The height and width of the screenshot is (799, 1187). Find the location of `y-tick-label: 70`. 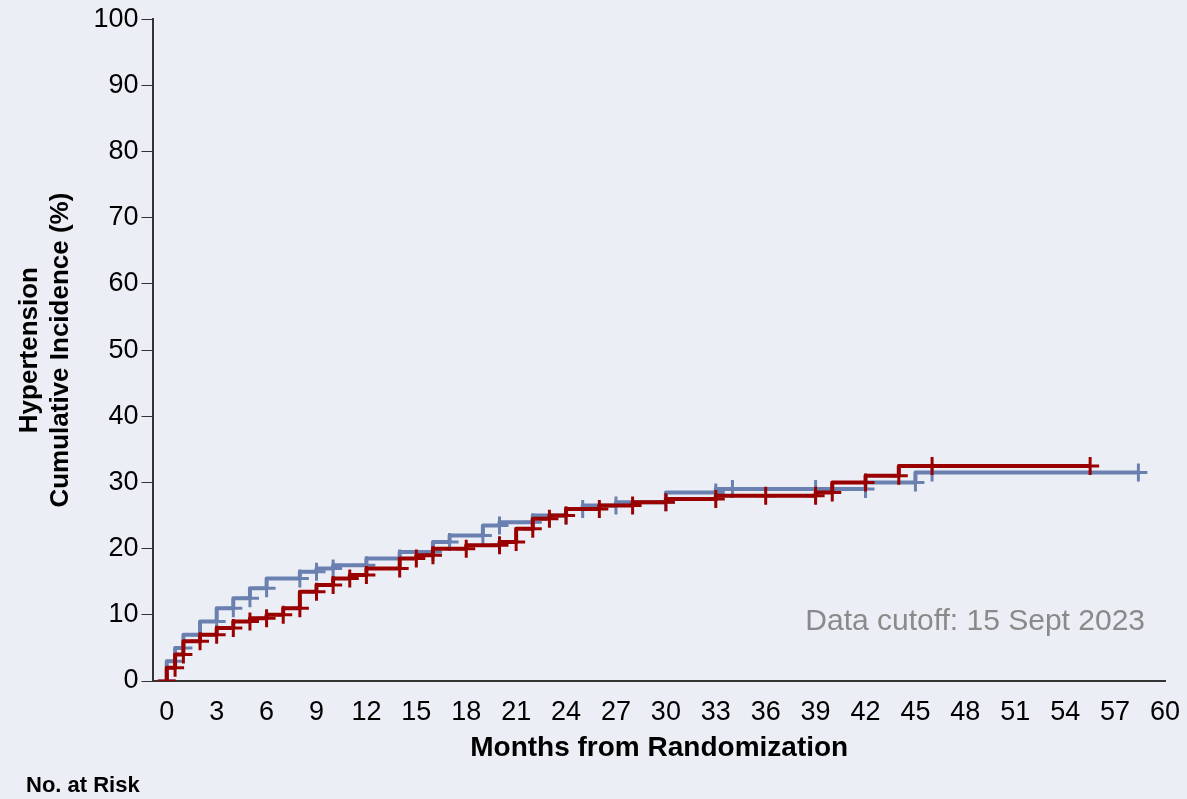

y-tick-label: 70 is located at coordinates (123, 216).